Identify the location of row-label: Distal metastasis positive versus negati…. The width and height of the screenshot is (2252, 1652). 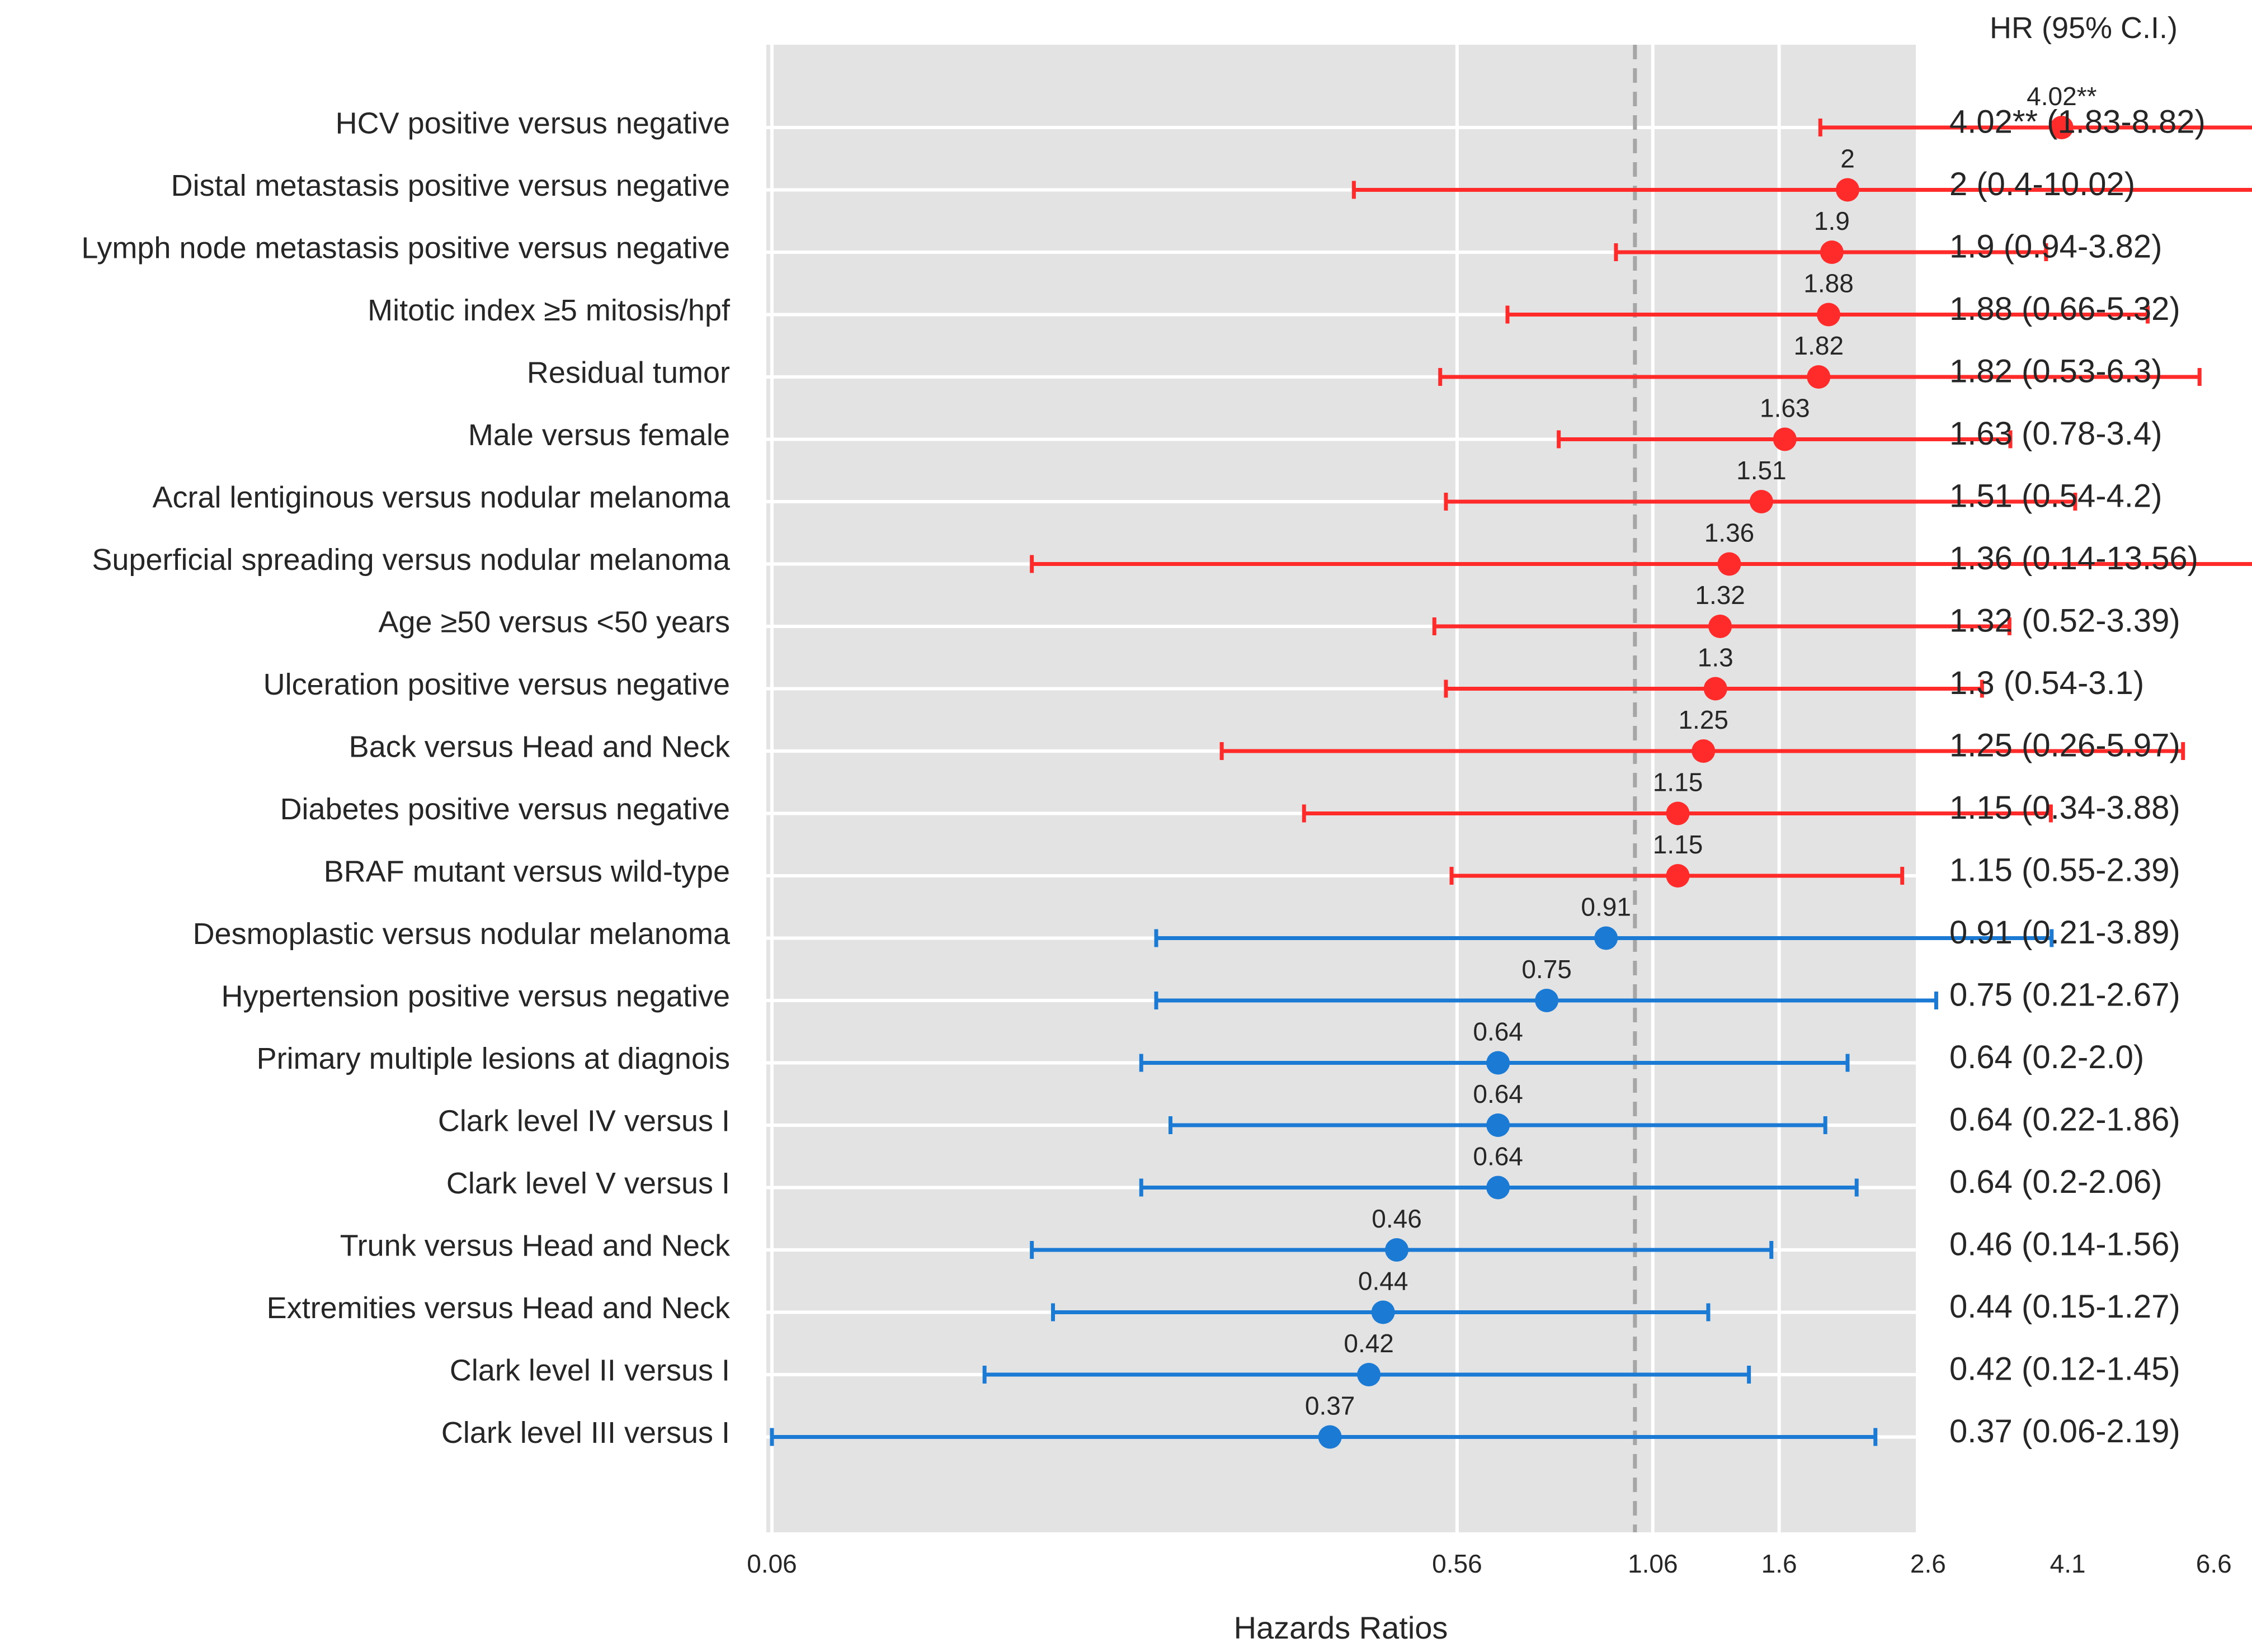
(450, 185).